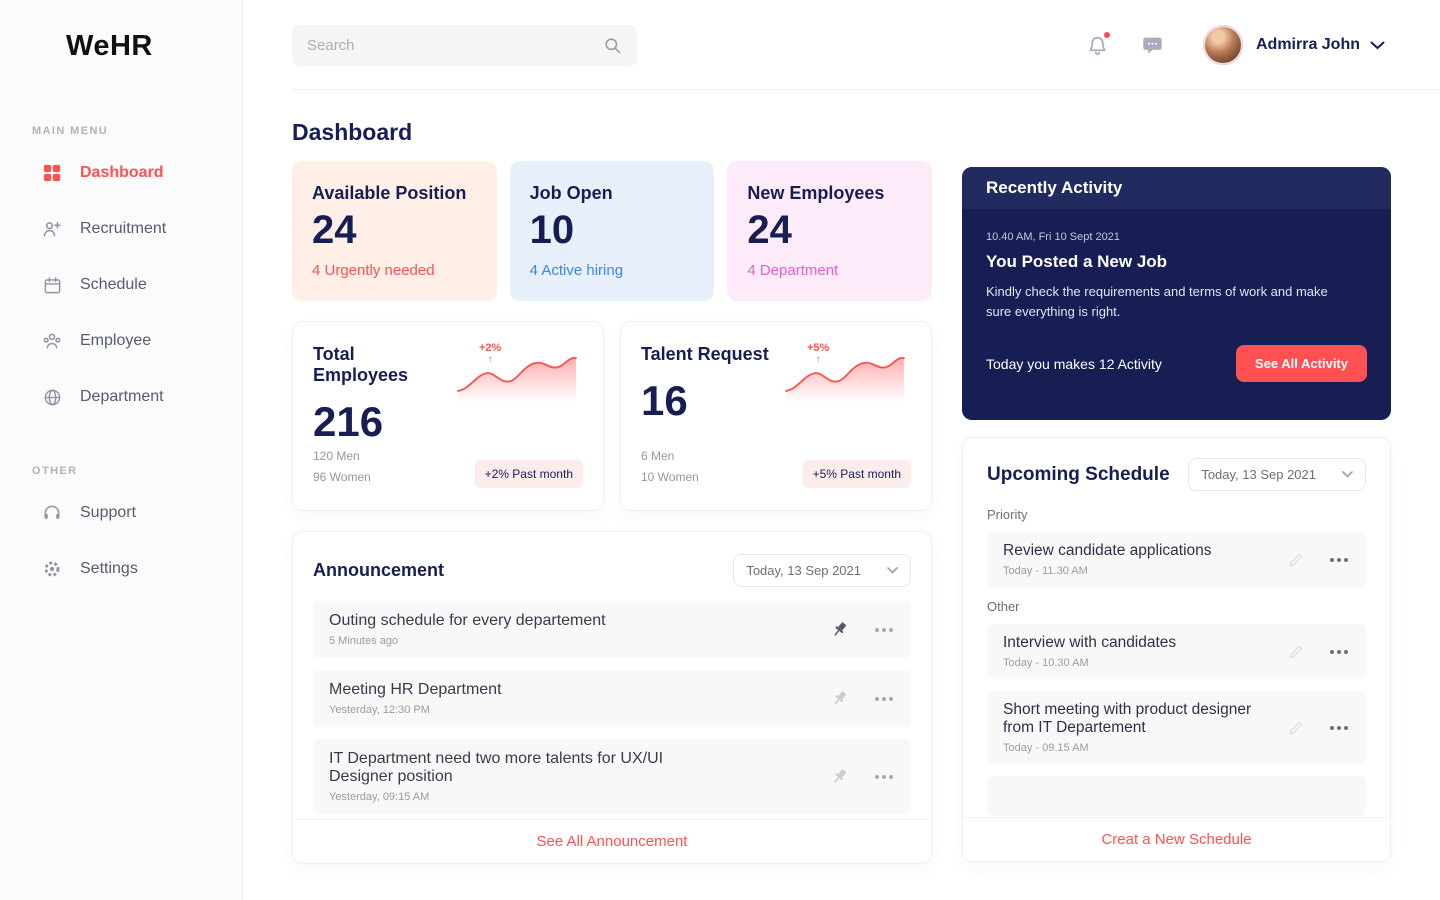  I want to click on schedule-calendar-icon, so click(52, 285).